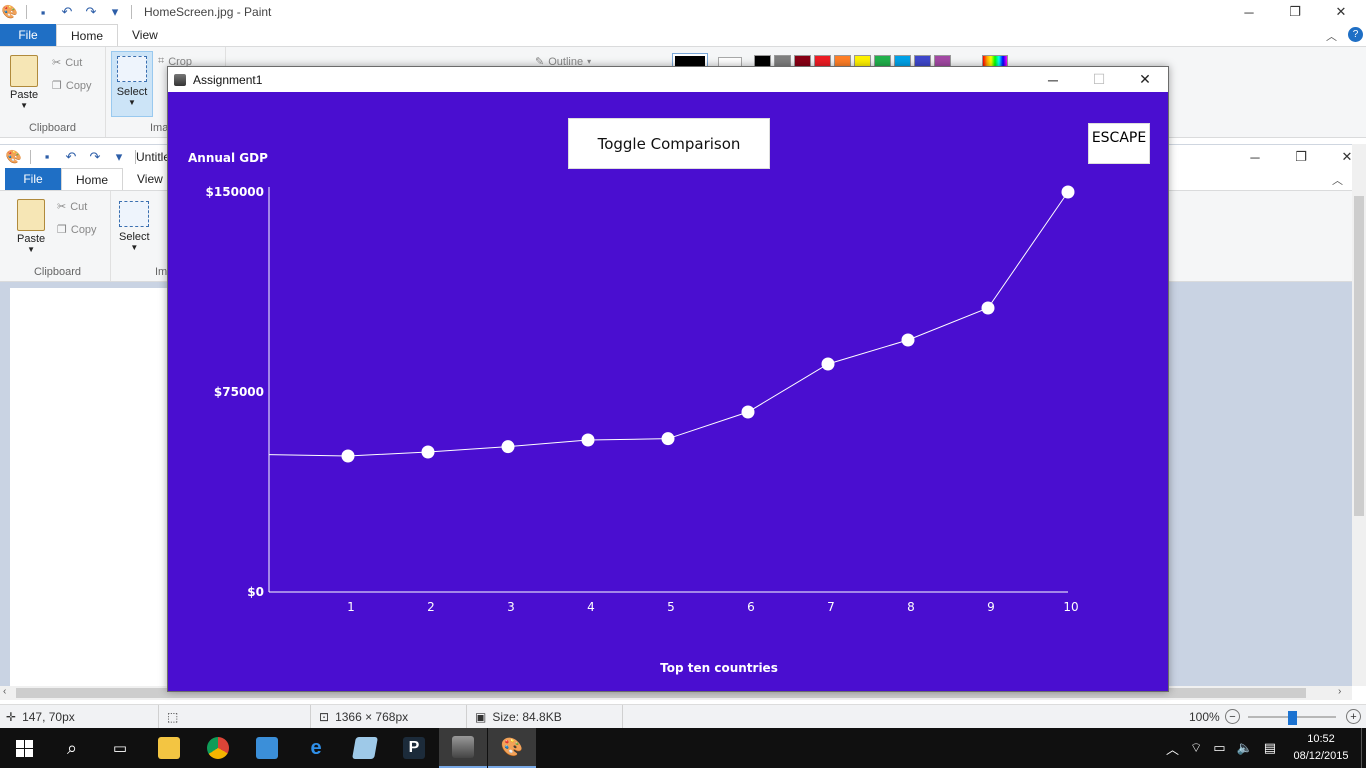  I want to click on system-clock: 10:52 08/12/2015, so click(1321, 748).